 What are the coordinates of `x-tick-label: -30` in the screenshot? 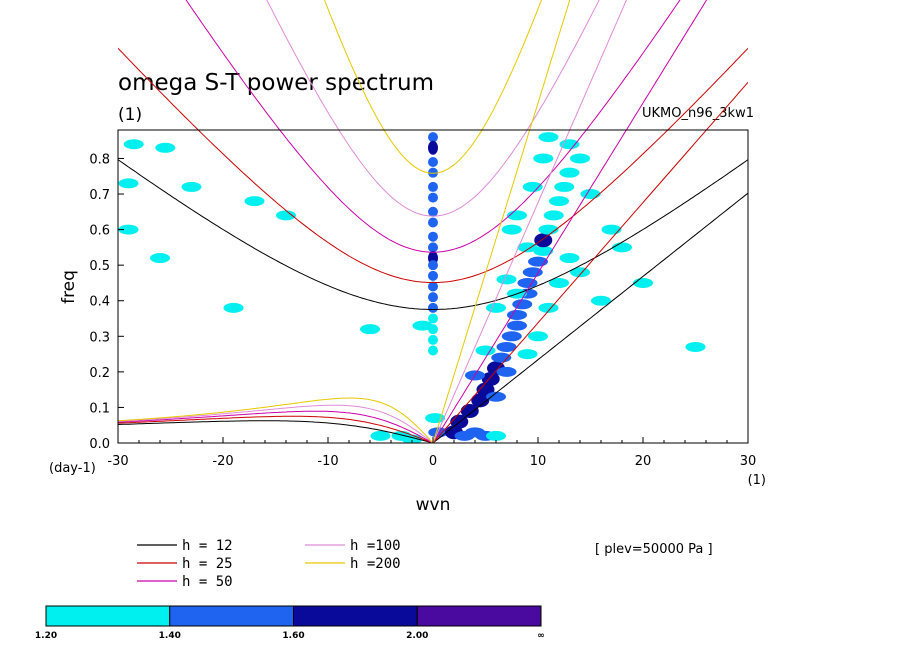 It's located at (117, 461).